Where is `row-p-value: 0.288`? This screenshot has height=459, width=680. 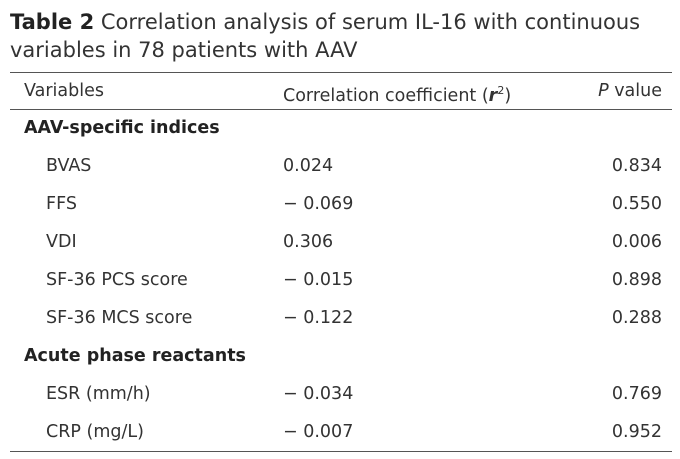 row-p-value: 0.288 is located at coordinates (636, 318).